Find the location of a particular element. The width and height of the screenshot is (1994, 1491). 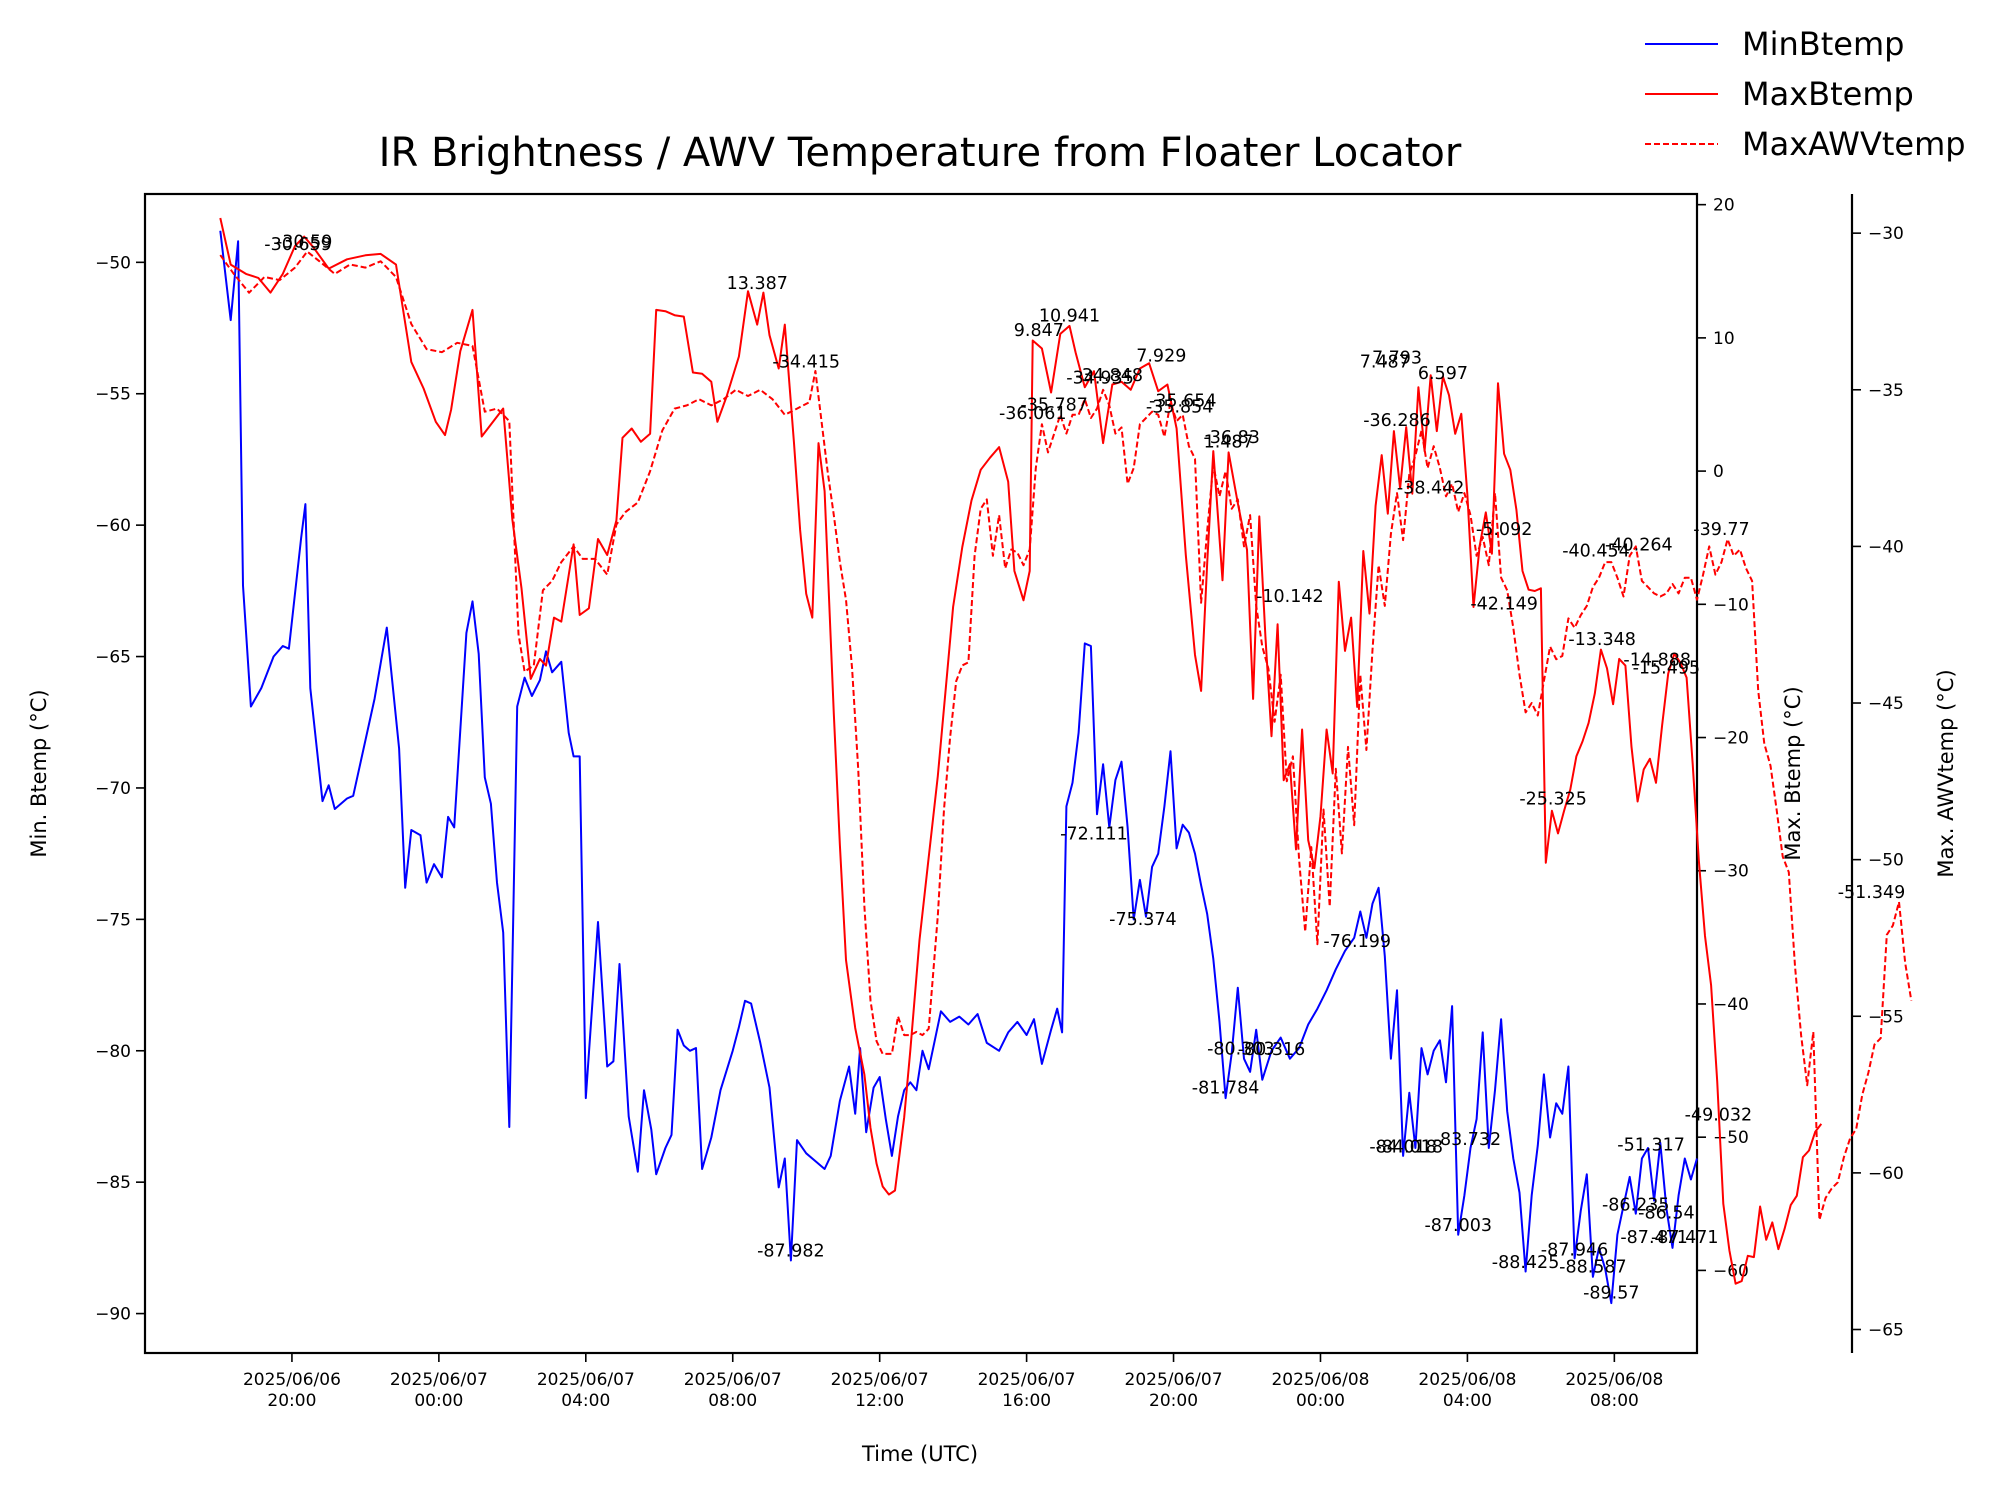

data-label: -25.325 is located at coordinates (1553, 799).